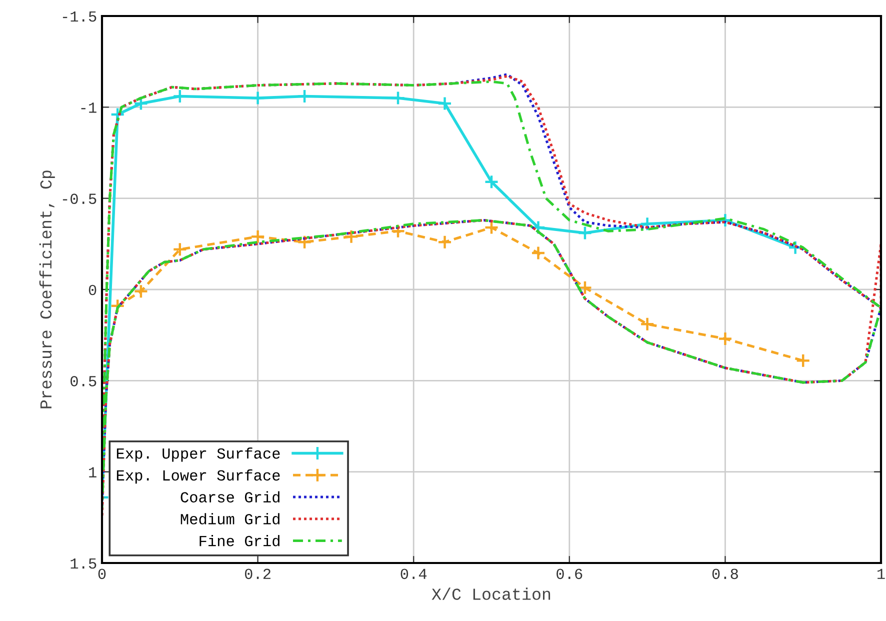  What do you see at coordinates (257, 574) in the screenshot?
I see `x-tick-label: 0.2` at bounding box center [257, 574].